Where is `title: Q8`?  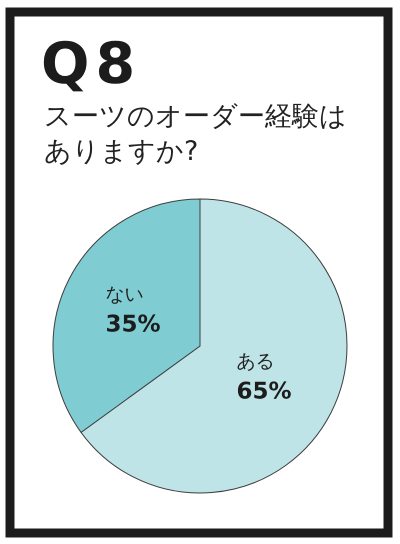 title: Q8 is located at coordinates (91, 64).